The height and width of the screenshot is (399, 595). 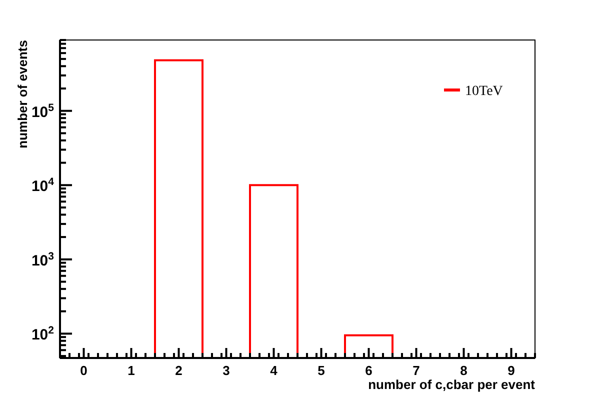 I want to click on x-tick-label: 4, so click(x=274, y=370).